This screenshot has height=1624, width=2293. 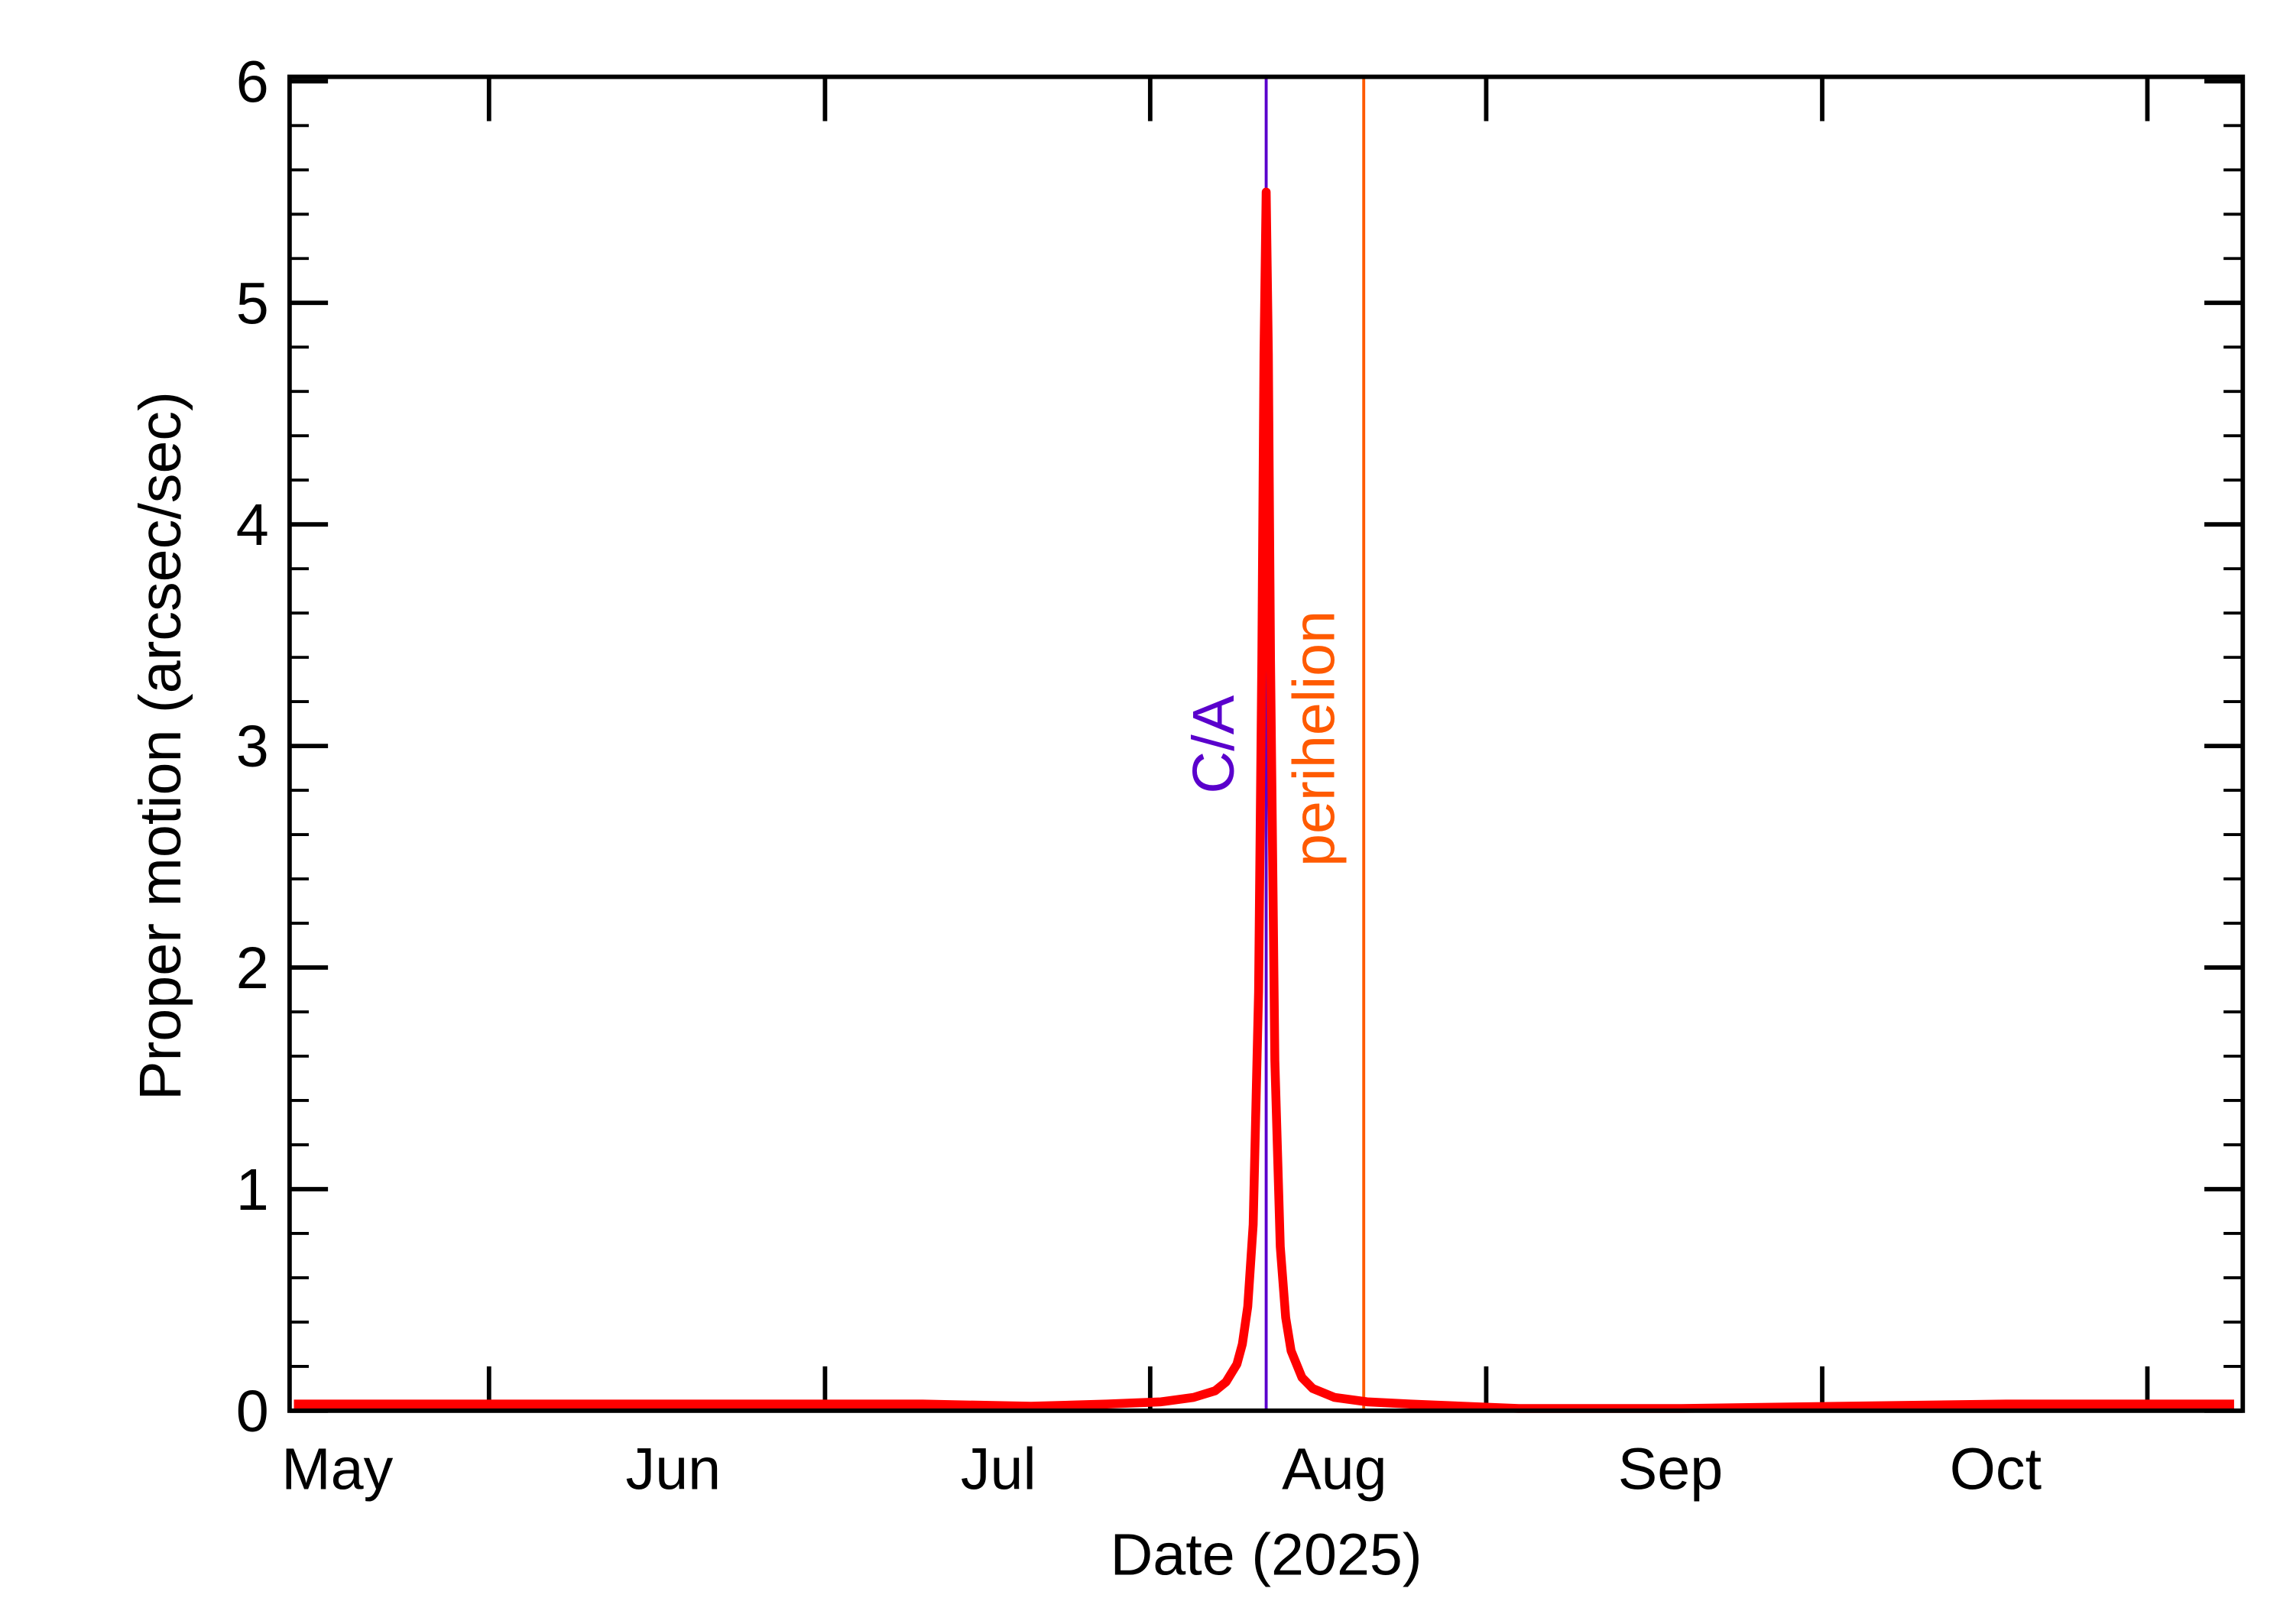 What do you see at coordinates (253, 1190) in the screenshot?
I see `y-tick-label: 1` at bounding box center [253, 1190].